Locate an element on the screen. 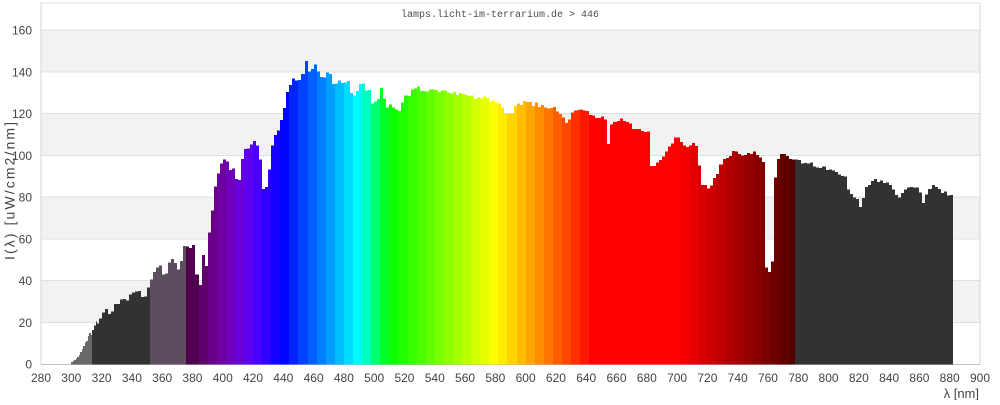  svg-text: 840 is located at coordinates (889, 378).